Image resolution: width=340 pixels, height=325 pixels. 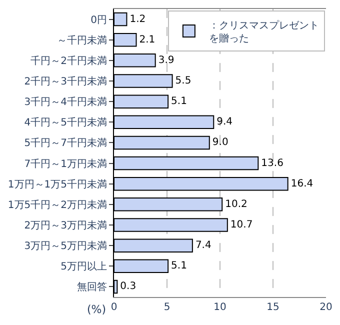 I want to click on y-tick-label: 1万円～1万5千円未満, so click(x=57, y=184).